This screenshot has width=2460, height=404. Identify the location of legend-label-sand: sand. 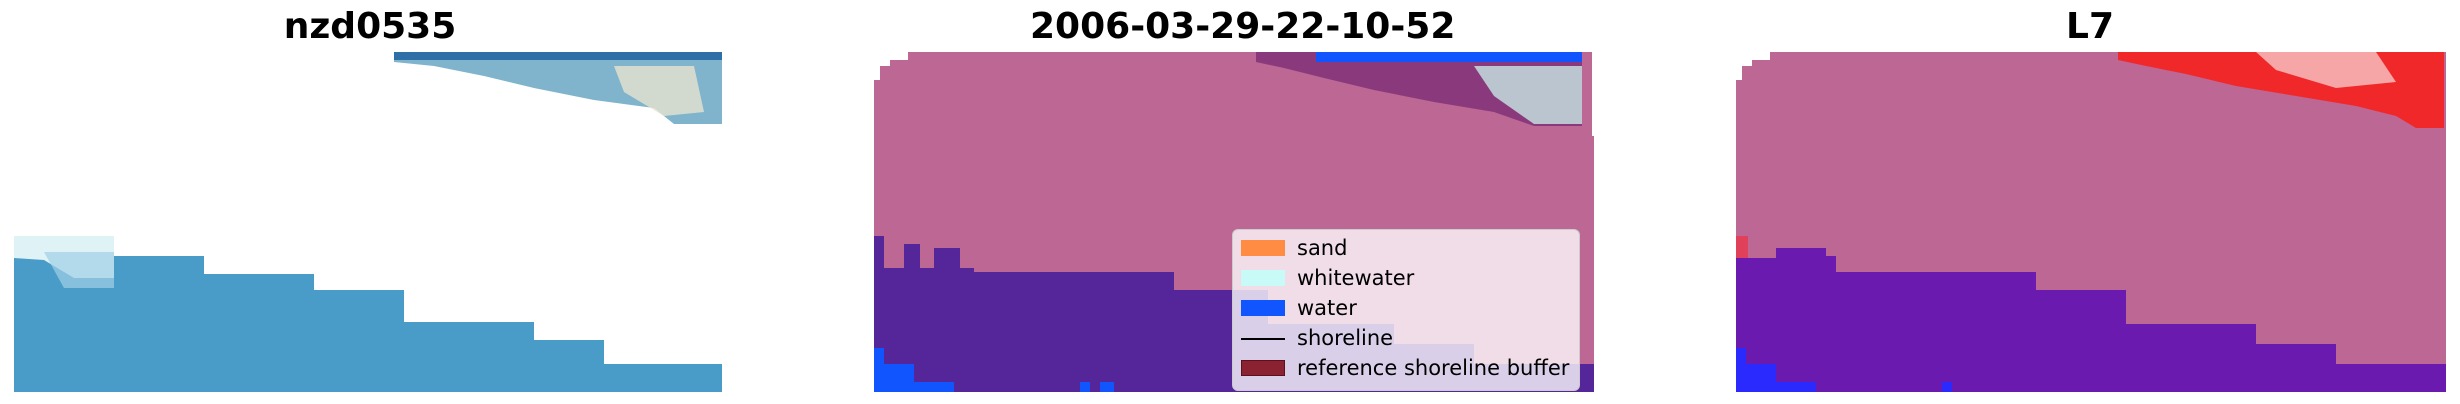
(1322, 248).